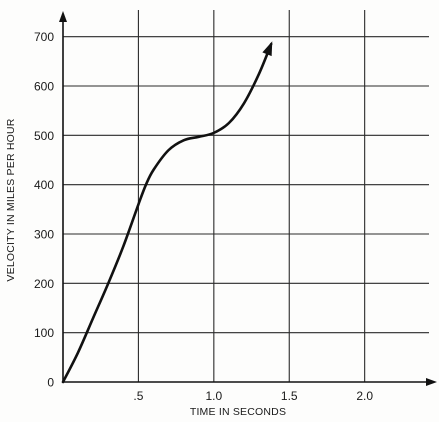 This screenshot has height=422, width=439. I want to click on y-tick-label: 300, so click(44, 235).